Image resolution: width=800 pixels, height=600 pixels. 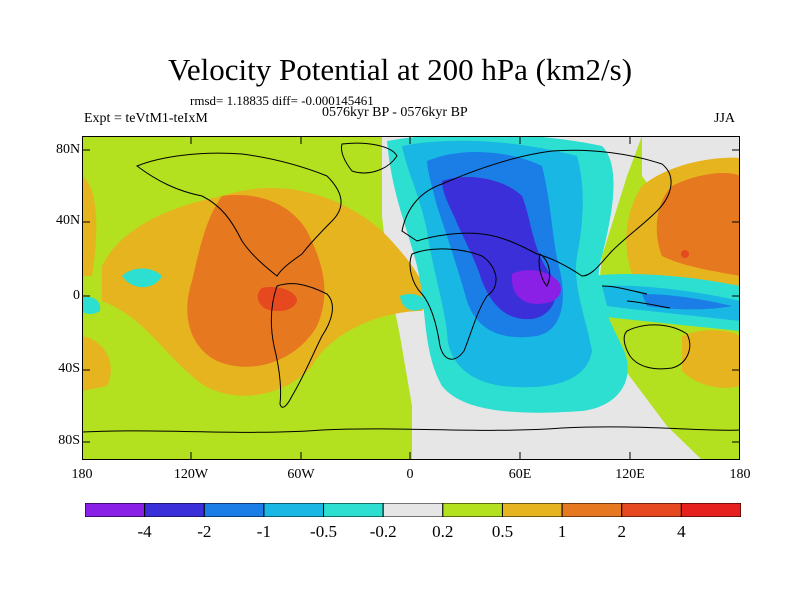 I want to click on coast-north-america, so click(x=238, y=214).